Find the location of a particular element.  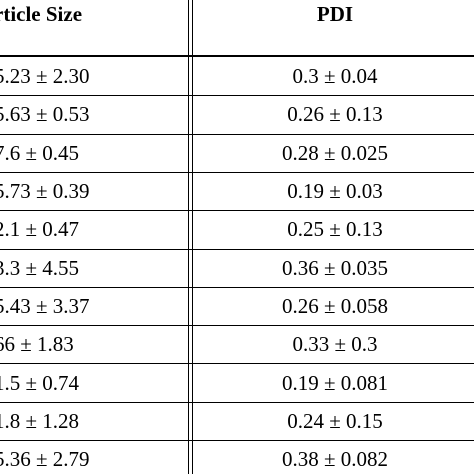

table-cell: 7.6 ± 0.45 is located at coordinates (40, 152).